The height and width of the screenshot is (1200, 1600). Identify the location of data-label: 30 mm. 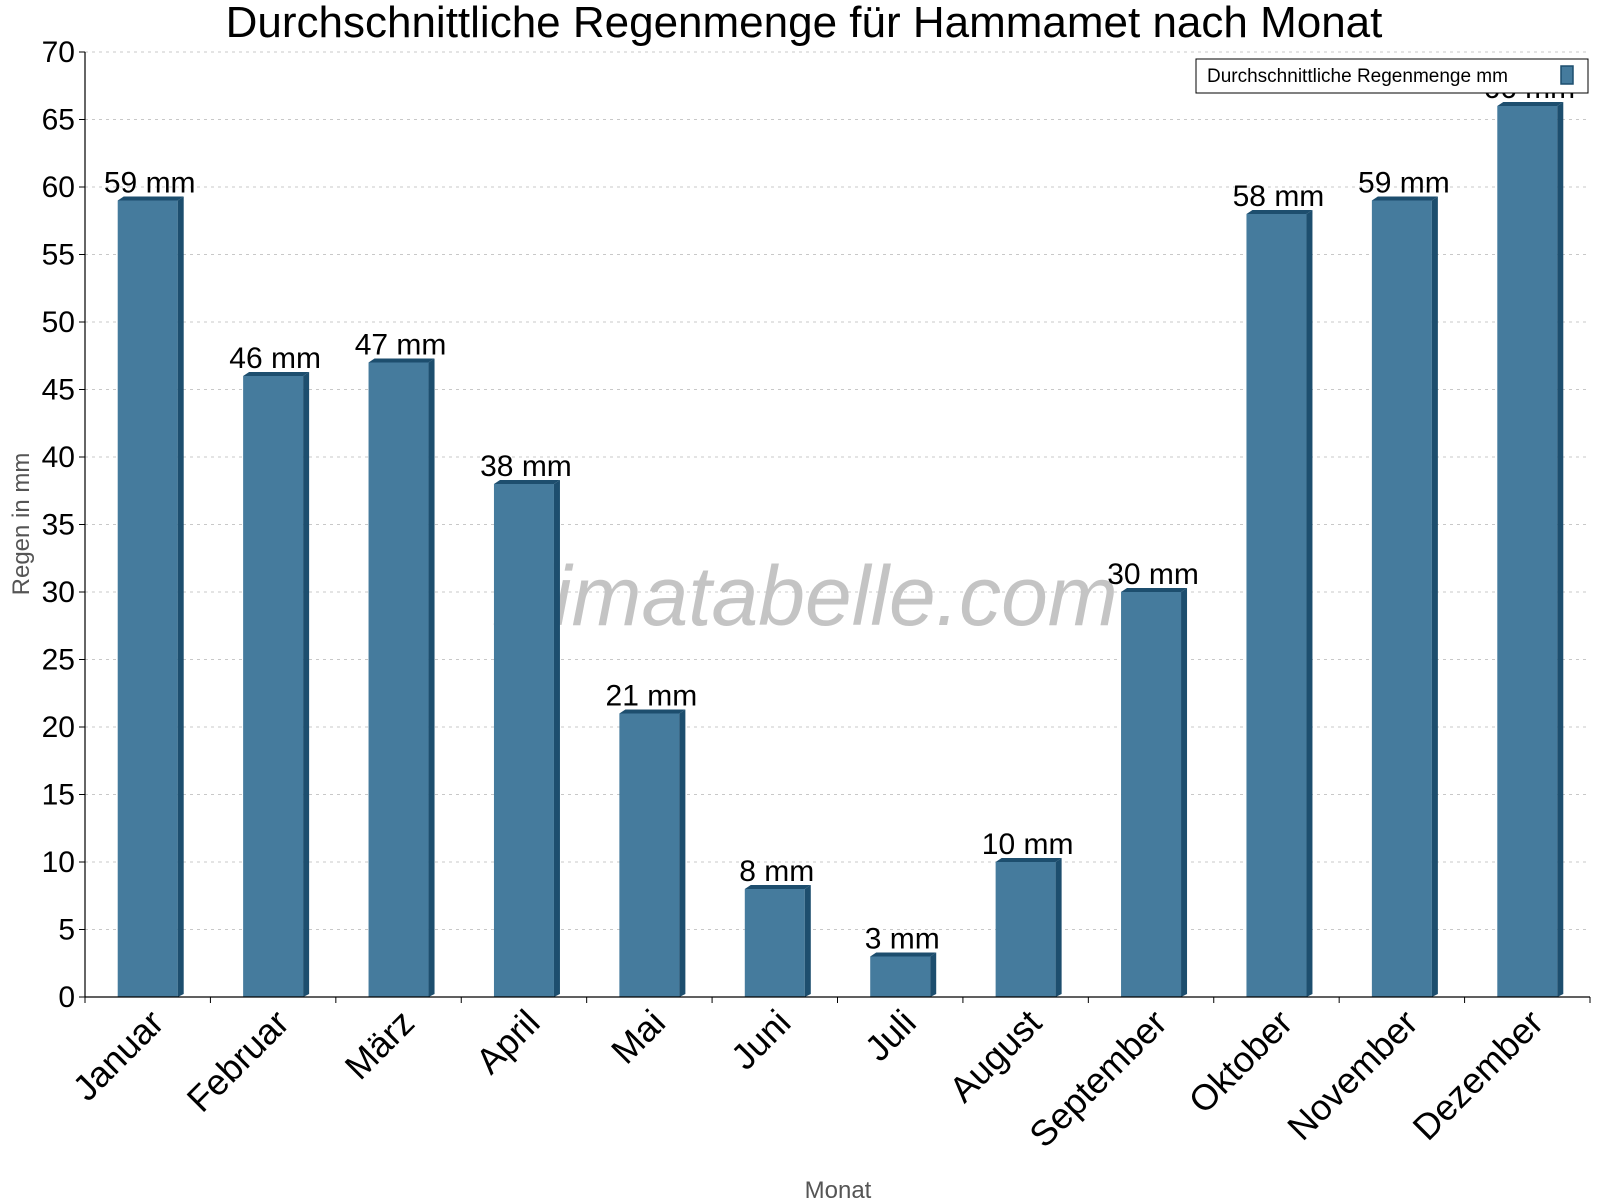
(1153, 574).